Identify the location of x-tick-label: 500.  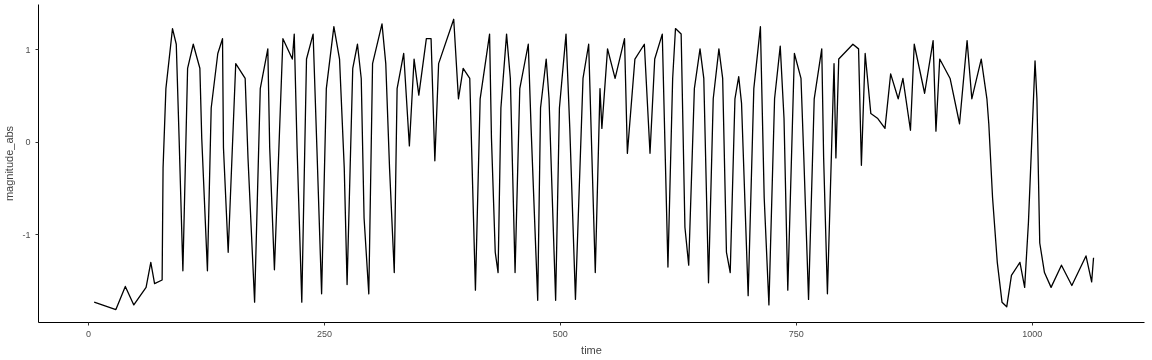
(560, 333).